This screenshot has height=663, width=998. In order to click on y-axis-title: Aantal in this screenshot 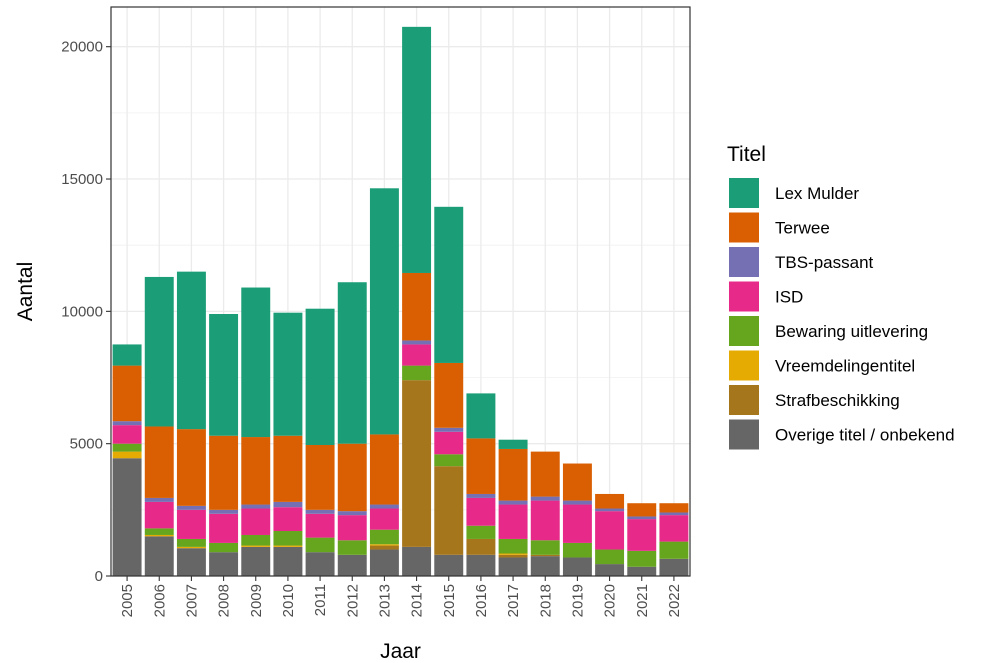, I will do `click(25, 292)`.